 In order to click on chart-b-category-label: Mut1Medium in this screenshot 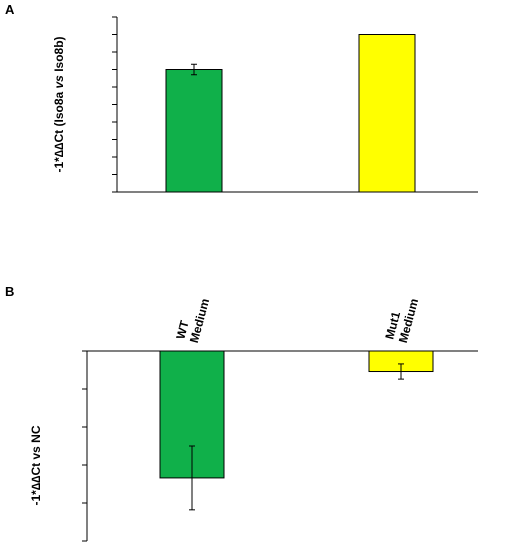, I will do `click(401, 318)`.